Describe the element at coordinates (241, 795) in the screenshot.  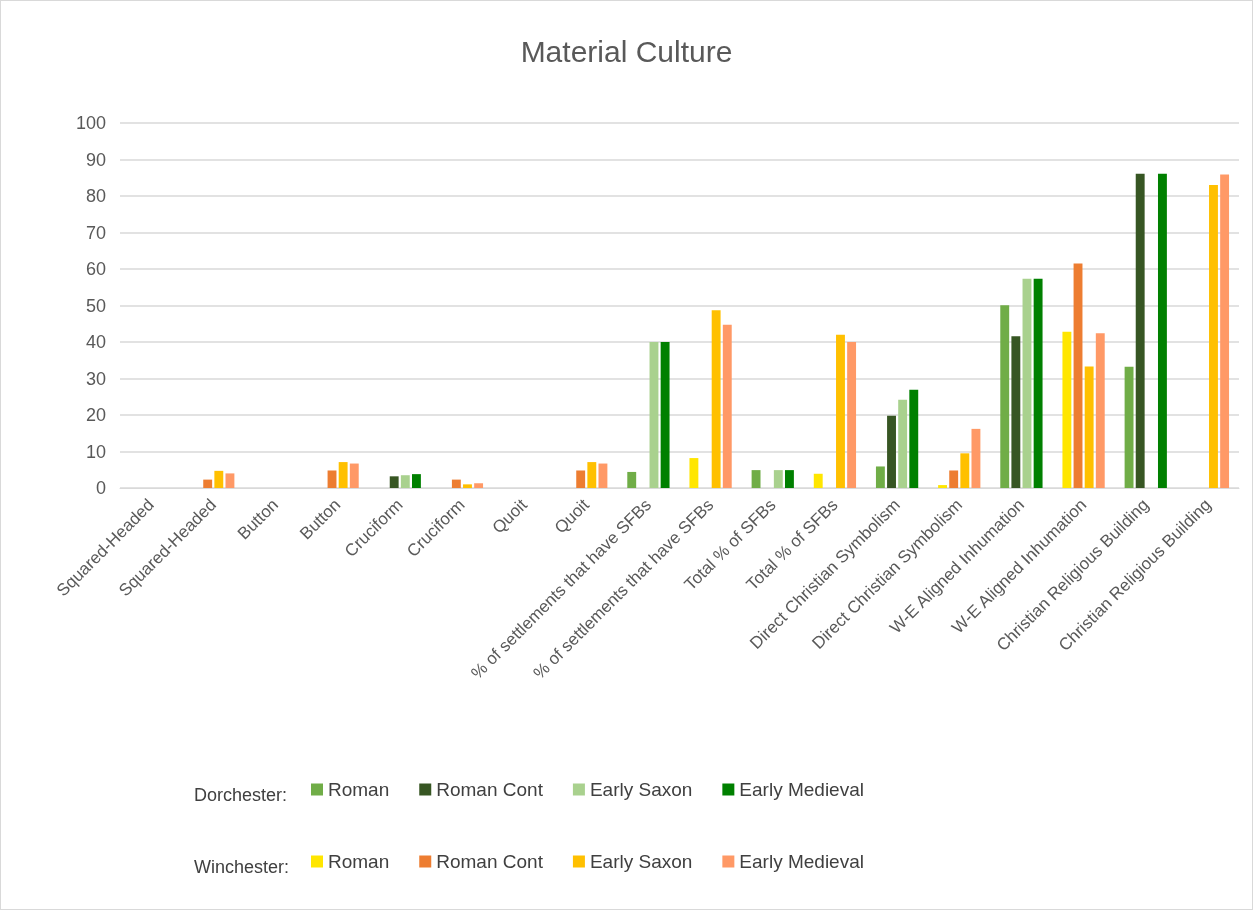
I see `text: Dorchester:` at that location.